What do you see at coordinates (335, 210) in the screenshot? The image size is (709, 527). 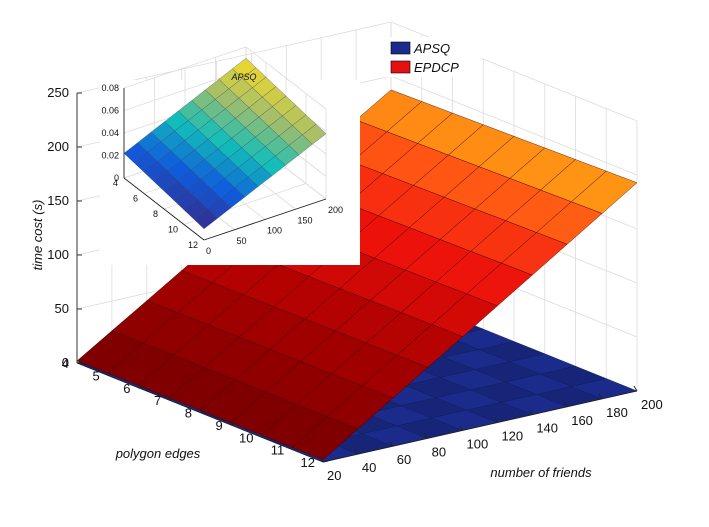 I see `inset-x-tick-label: 200` at bounding box center [335, 210].